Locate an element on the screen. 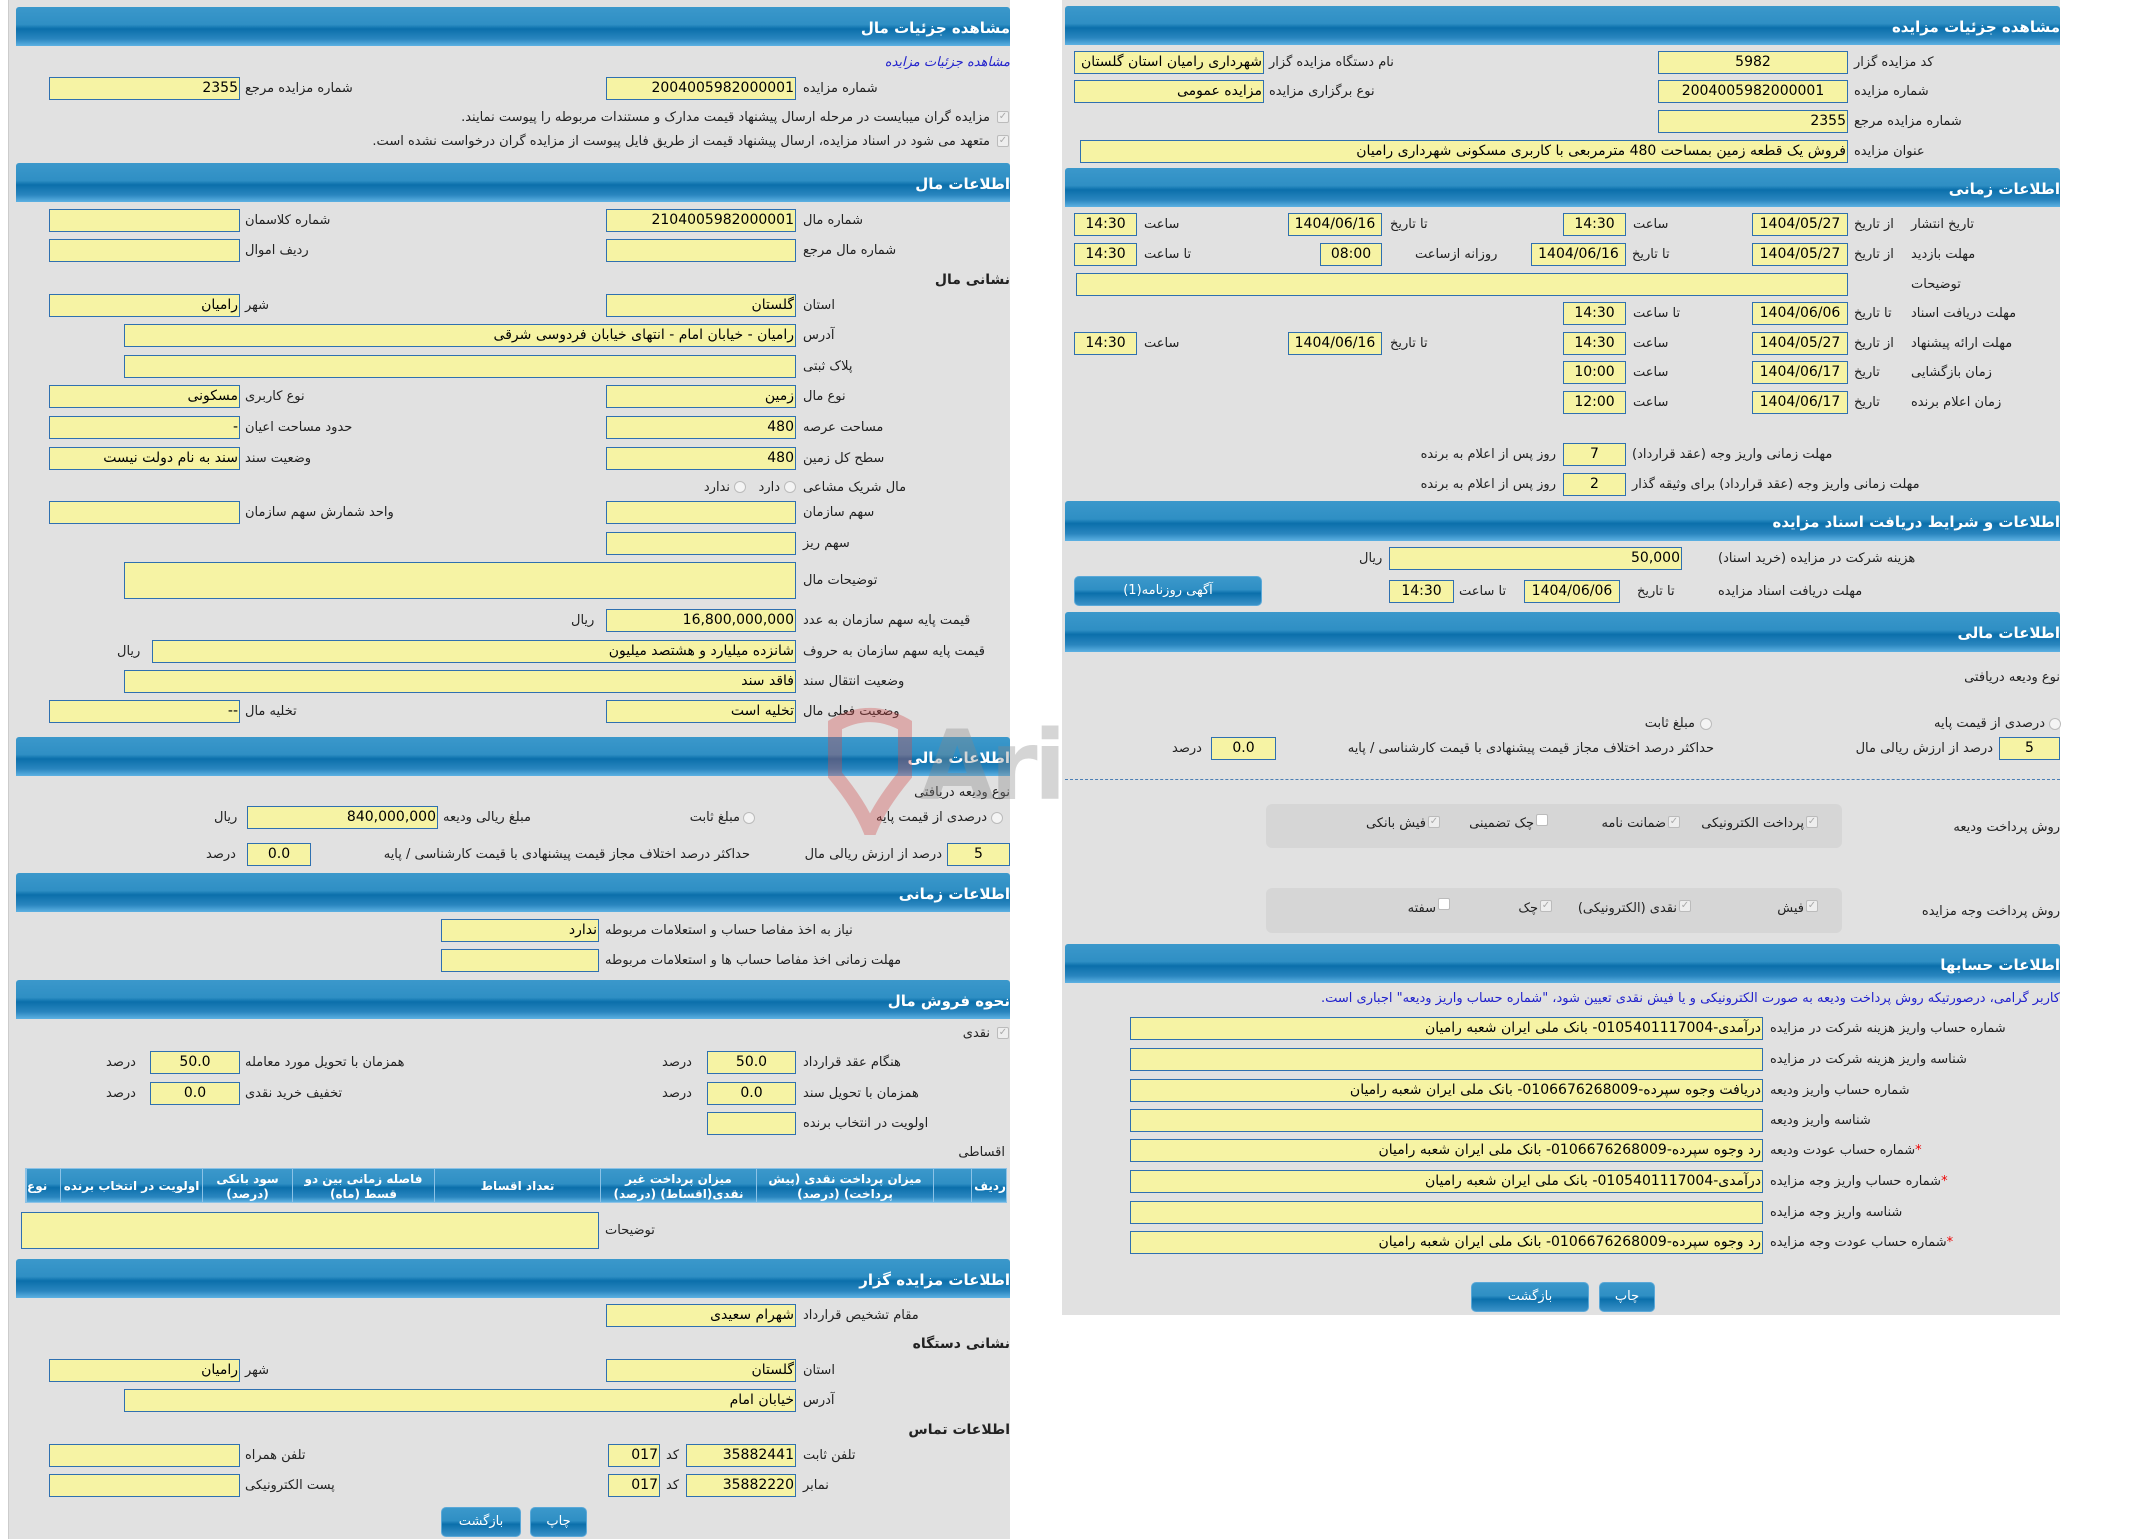 Image resolution: width=2150 pixels, height=1539 pixels. total-land-field: 480 is located at coordinates (701, 458).